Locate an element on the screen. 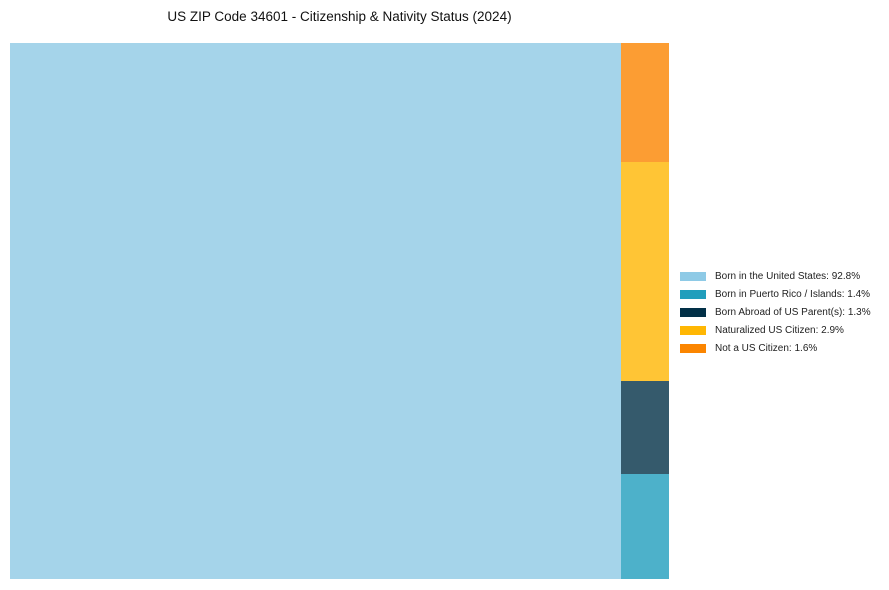 The width and height of the screenshot is (889, 590). legend-label: Born in the United States: 92.8% is located at coordinates (788, 276).